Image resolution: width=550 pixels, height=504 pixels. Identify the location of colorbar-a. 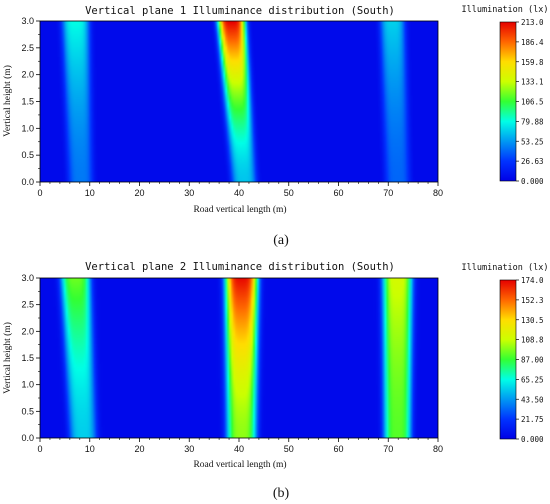
(508, 101).